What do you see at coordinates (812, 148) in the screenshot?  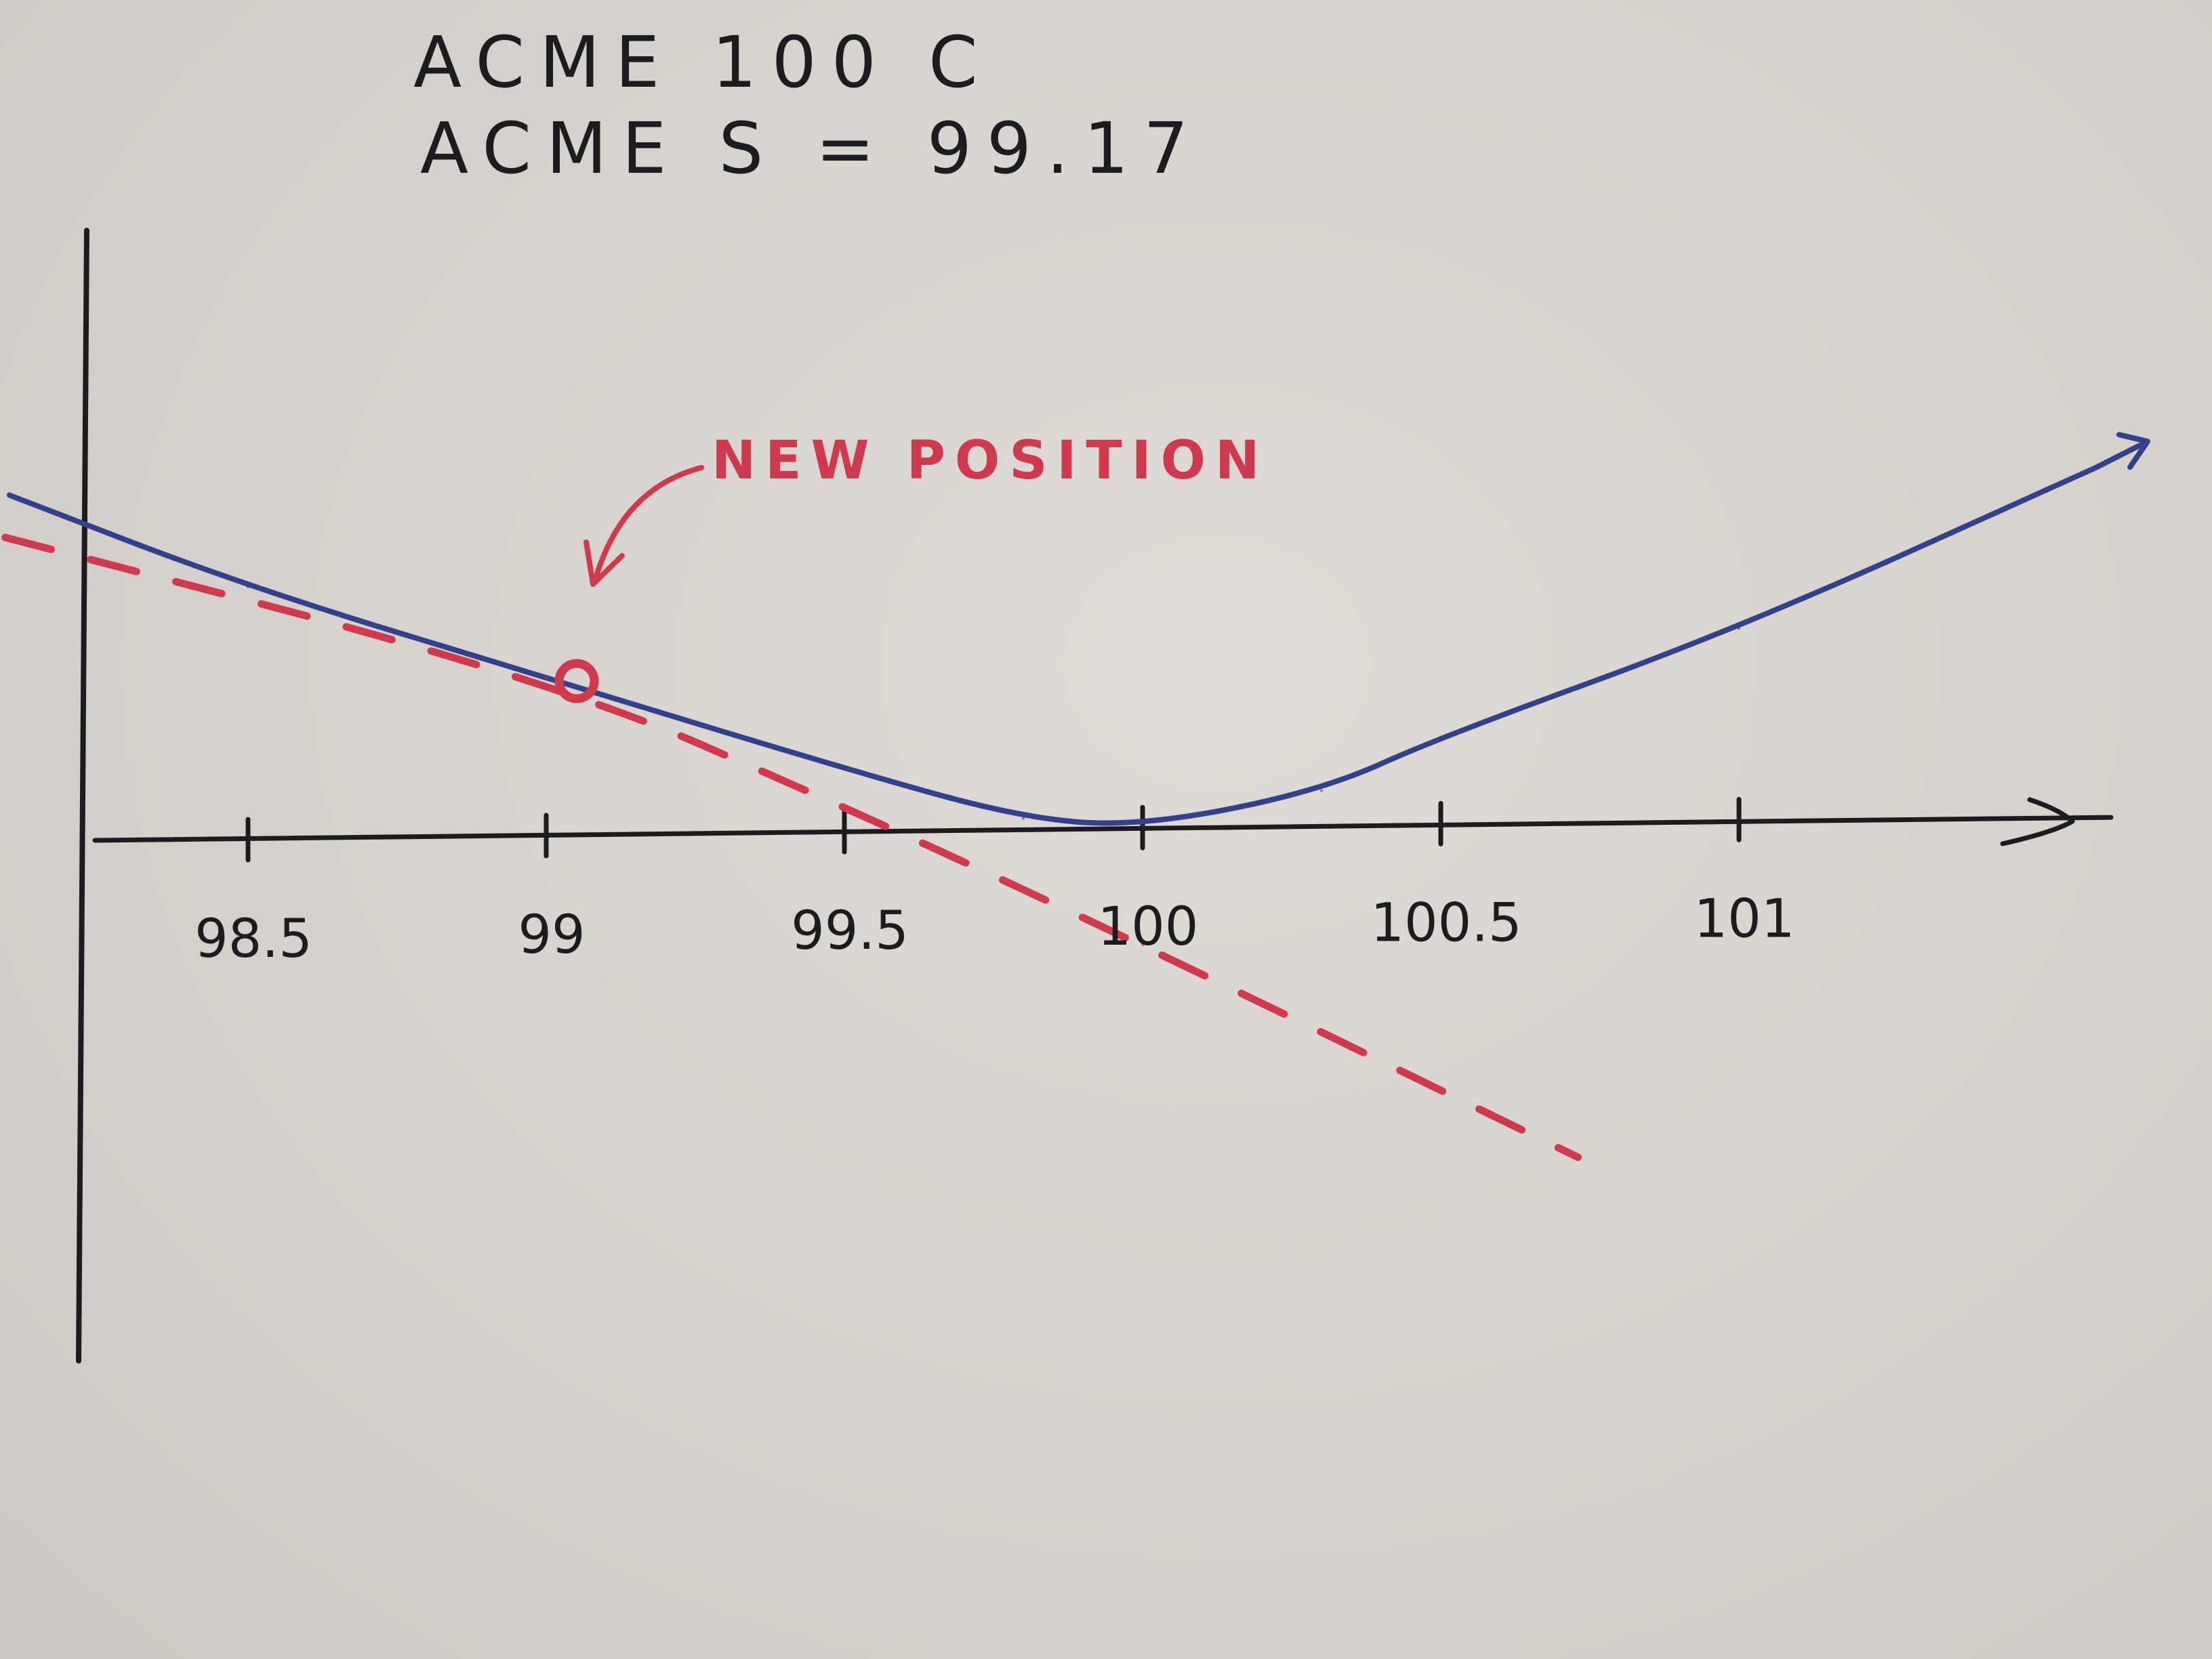 I see `chart-subtitle: ACME S = 99.17` at bounding box center [812, 148].